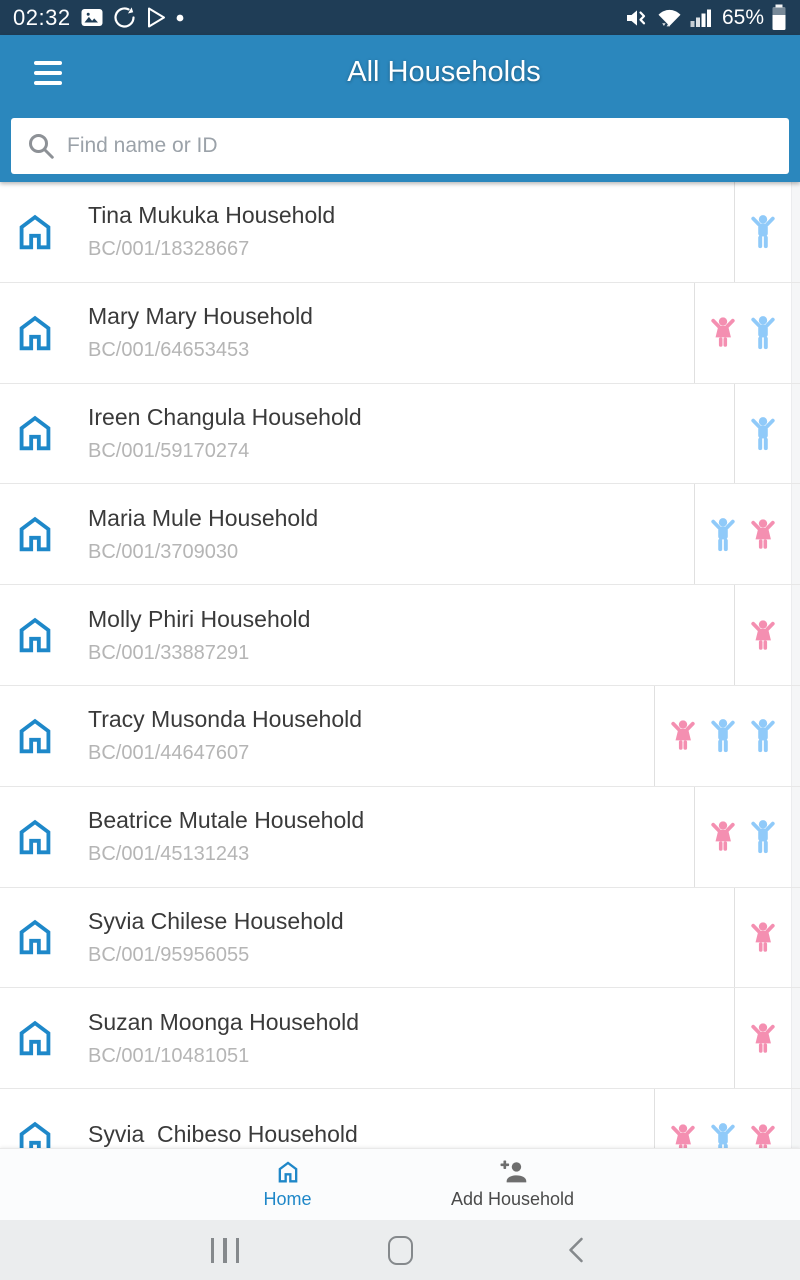 This screenshot has height=1280, width=800. Describe the element at coordinates (42, 17) in the screenshot. I see `status-time: 02:32` at that location.